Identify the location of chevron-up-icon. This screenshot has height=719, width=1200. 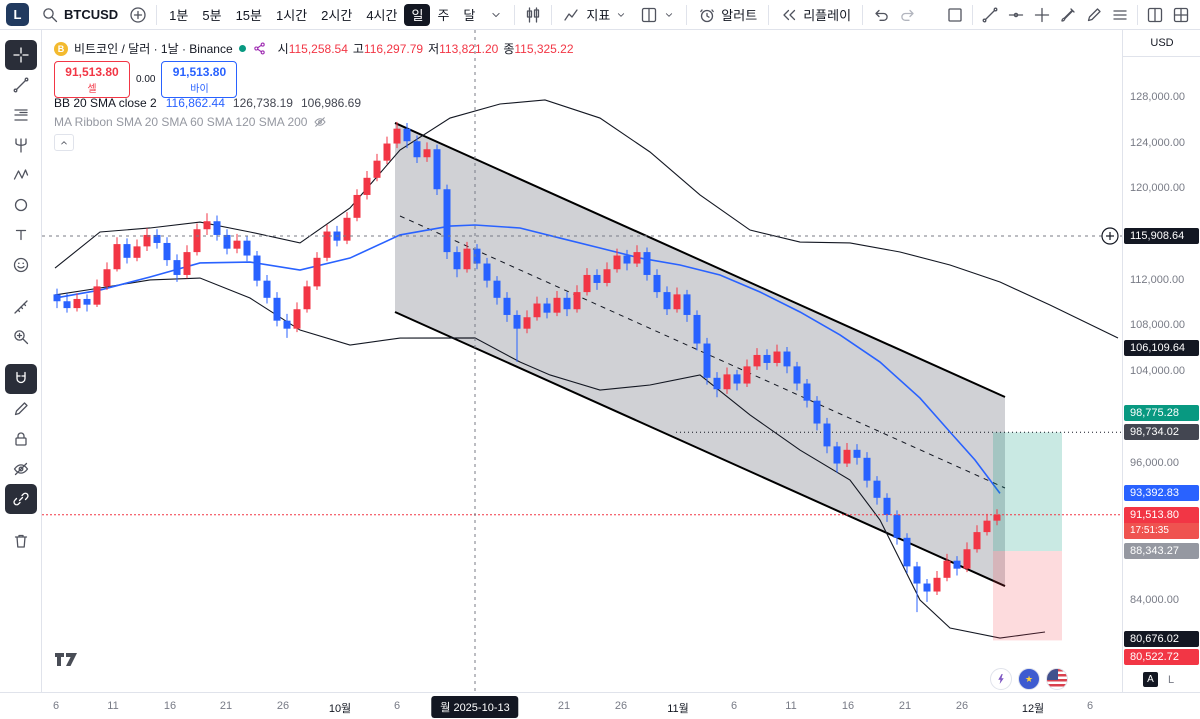
(64, 143).